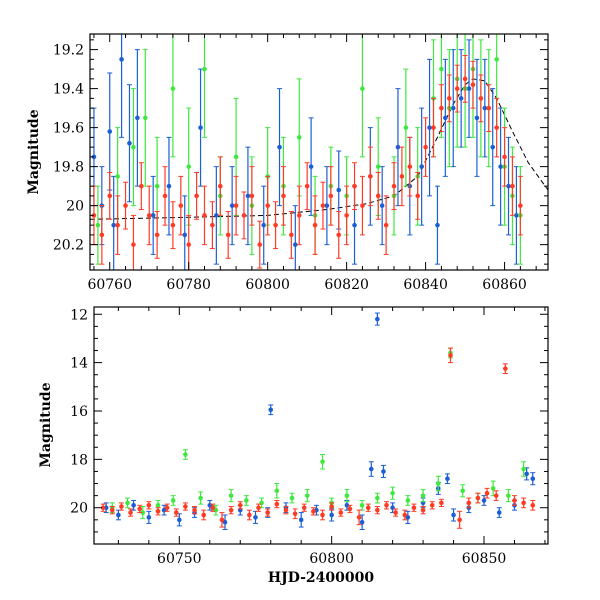  Describe the element at coordinates (484, 559) in the screenshot. I see `x-tick-label: 60850` at that location.